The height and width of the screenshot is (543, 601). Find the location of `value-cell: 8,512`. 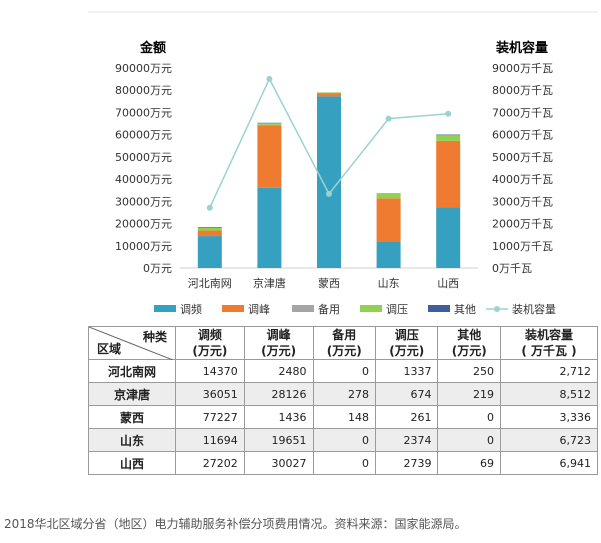

value-cell: 8,512 is located at coordinates (549, 394).